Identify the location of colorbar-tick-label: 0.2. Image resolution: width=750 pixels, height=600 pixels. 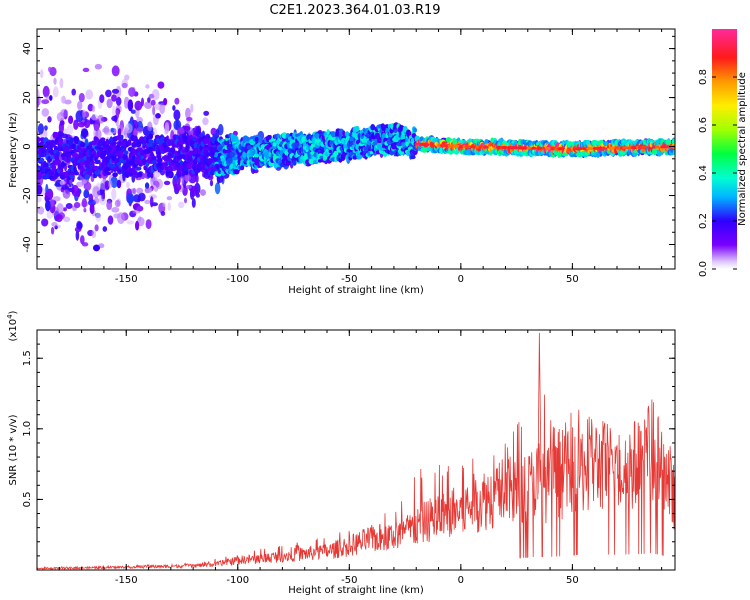
(703, 221).